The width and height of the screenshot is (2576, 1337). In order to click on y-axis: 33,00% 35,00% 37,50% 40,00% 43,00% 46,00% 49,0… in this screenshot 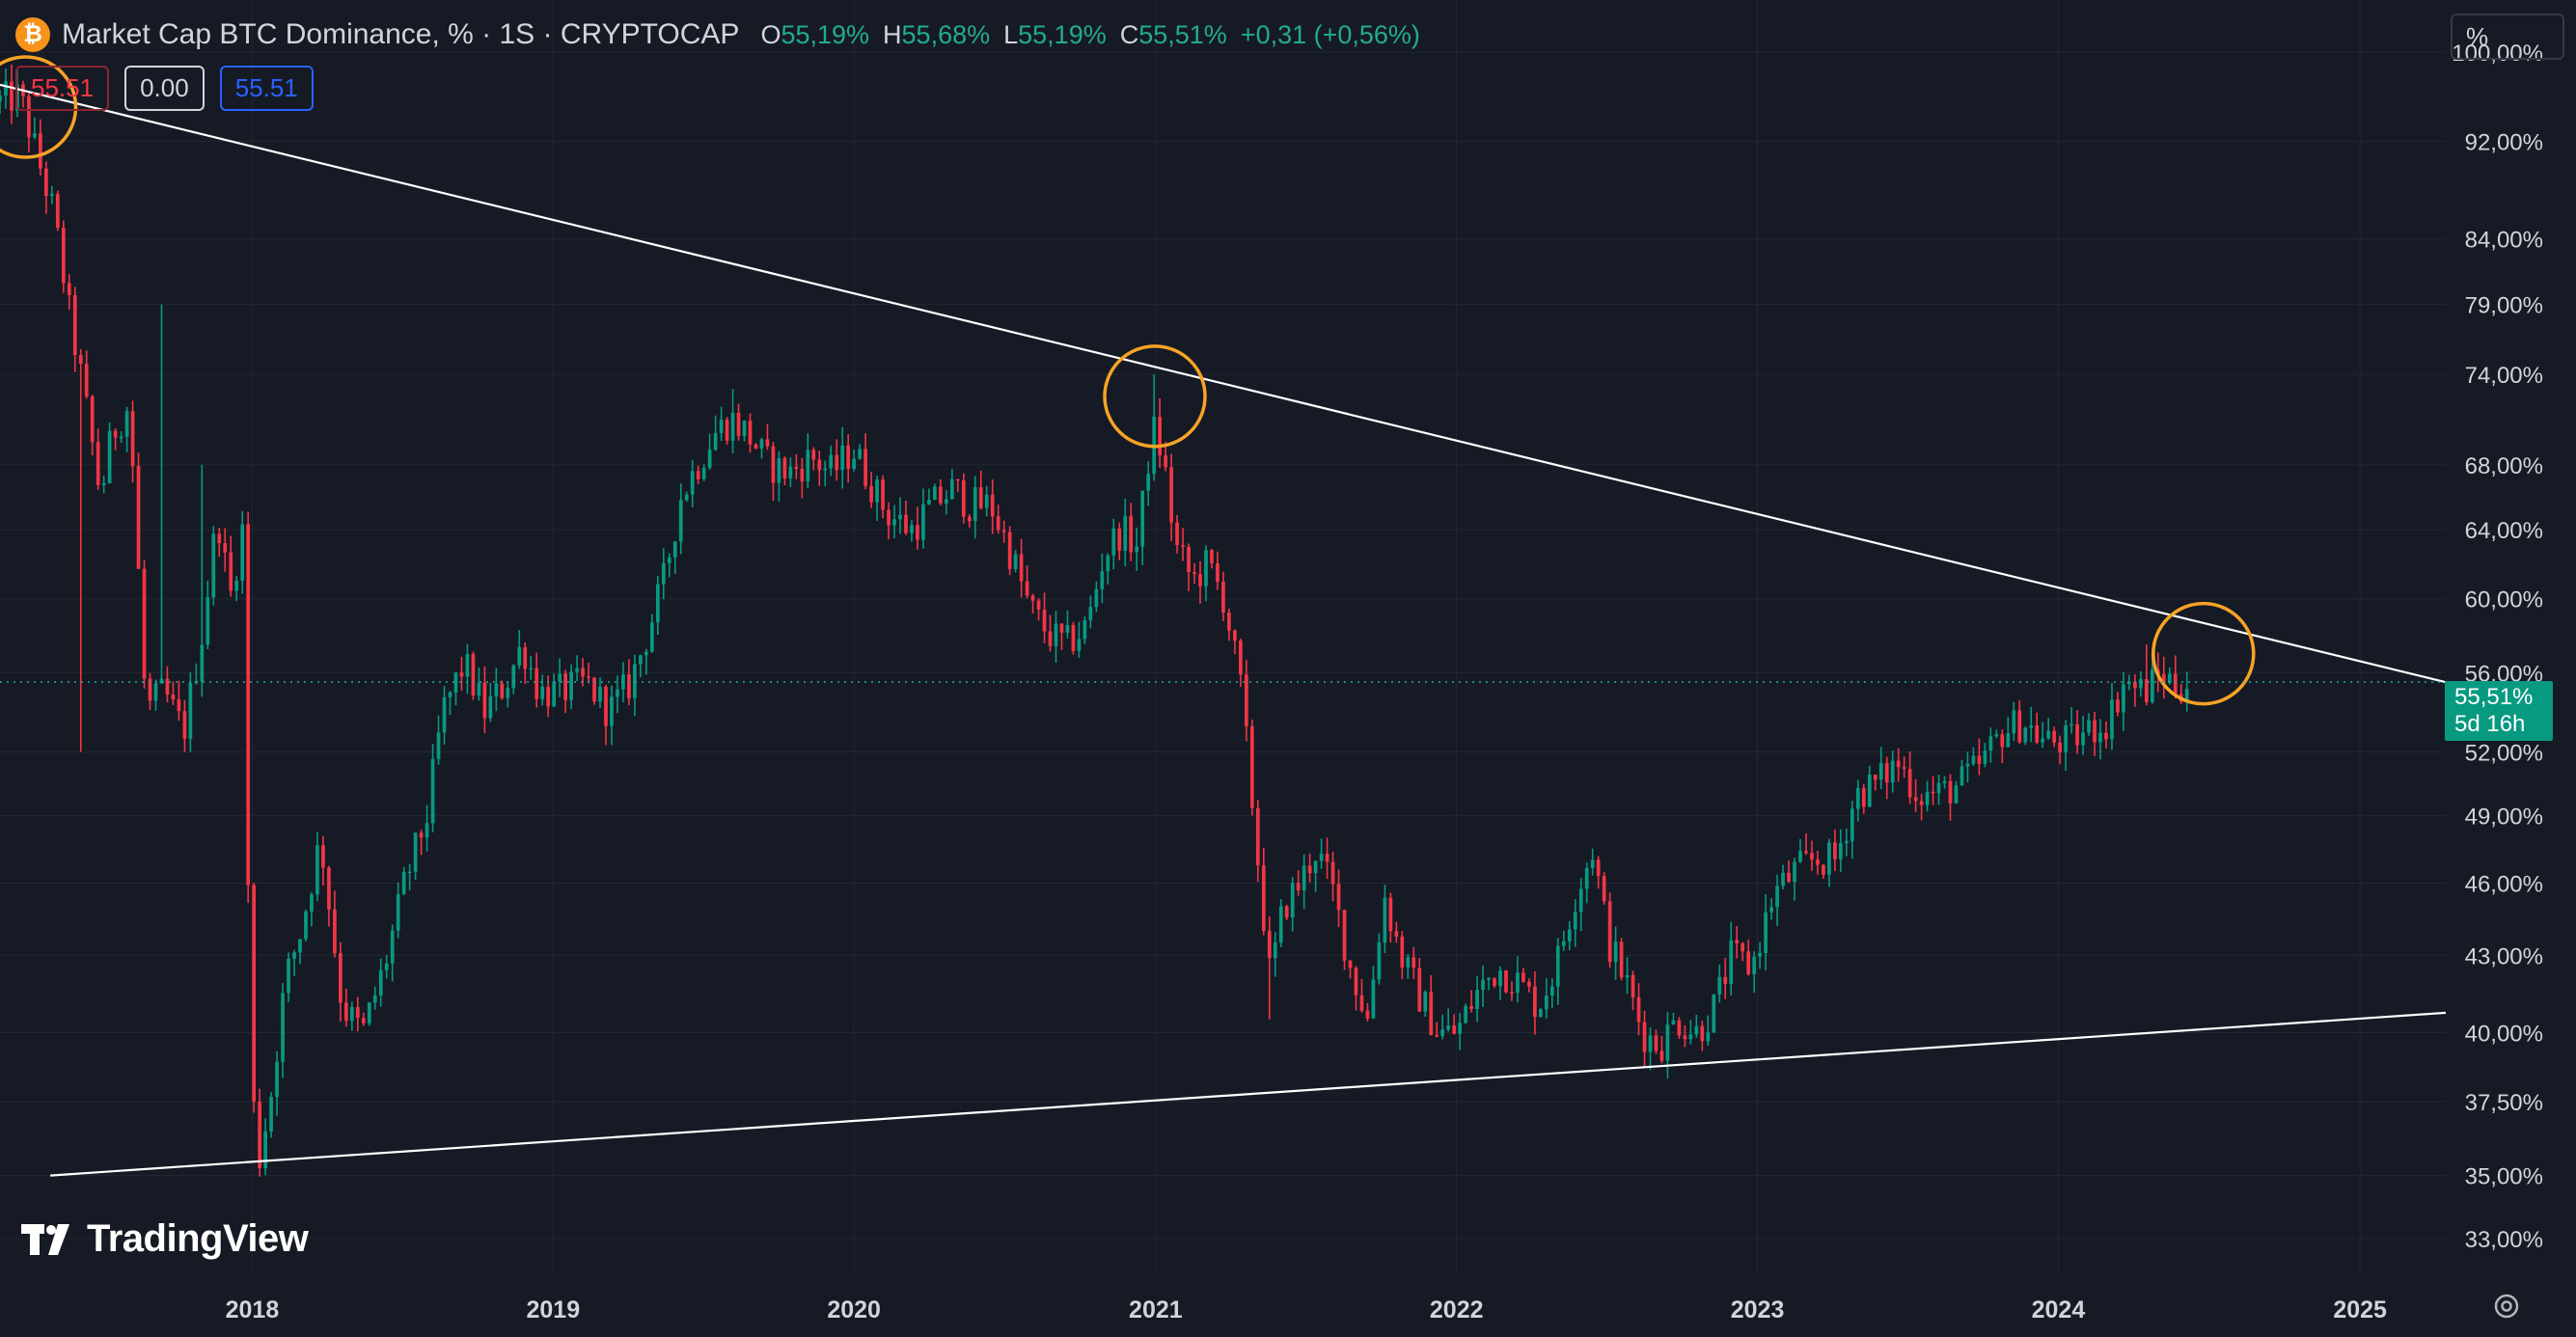, I will do `click(2497, 647)`.